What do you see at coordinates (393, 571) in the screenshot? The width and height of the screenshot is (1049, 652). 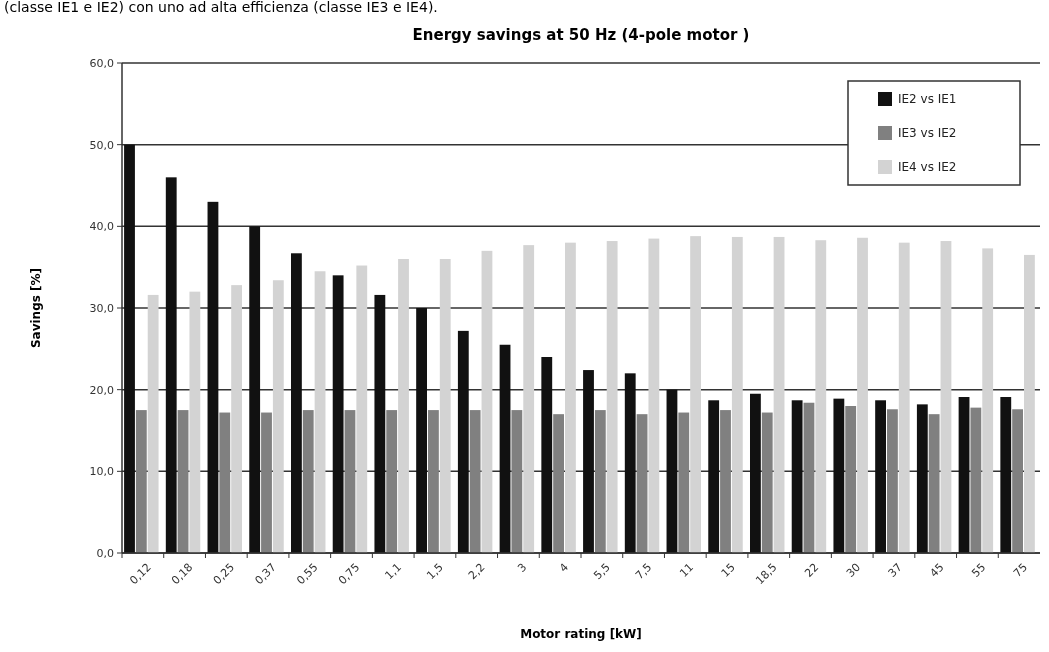 I see `x-tick-label: 1,1` at bounding box center [393, 571].